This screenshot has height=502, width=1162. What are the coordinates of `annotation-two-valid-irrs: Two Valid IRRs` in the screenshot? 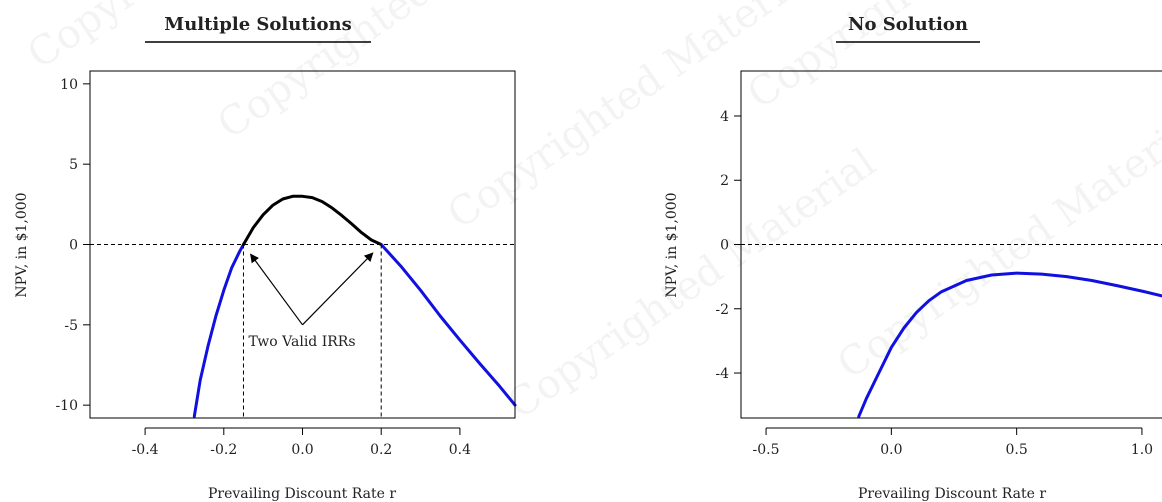 It's located at (301, 342).